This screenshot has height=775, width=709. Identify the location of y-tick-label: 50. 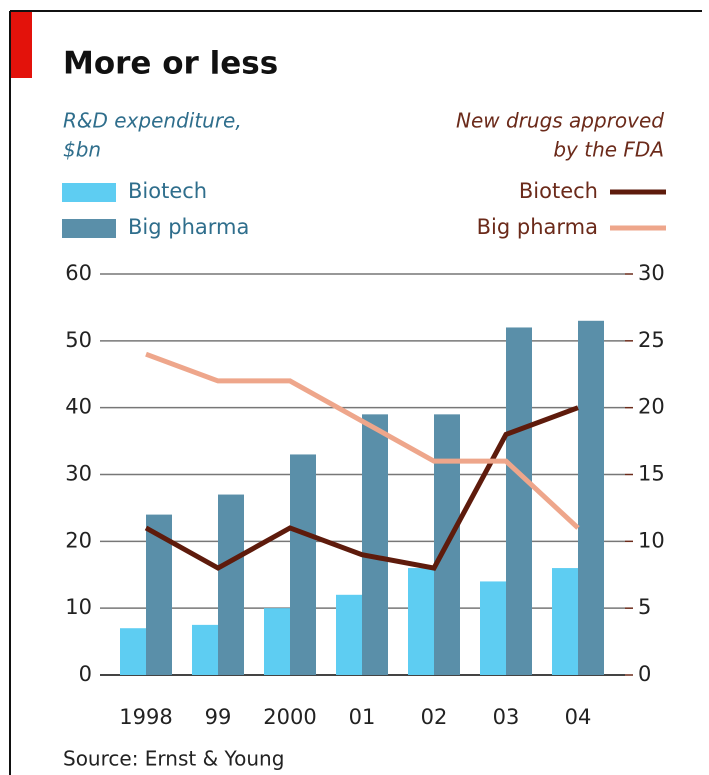
(78, 340).